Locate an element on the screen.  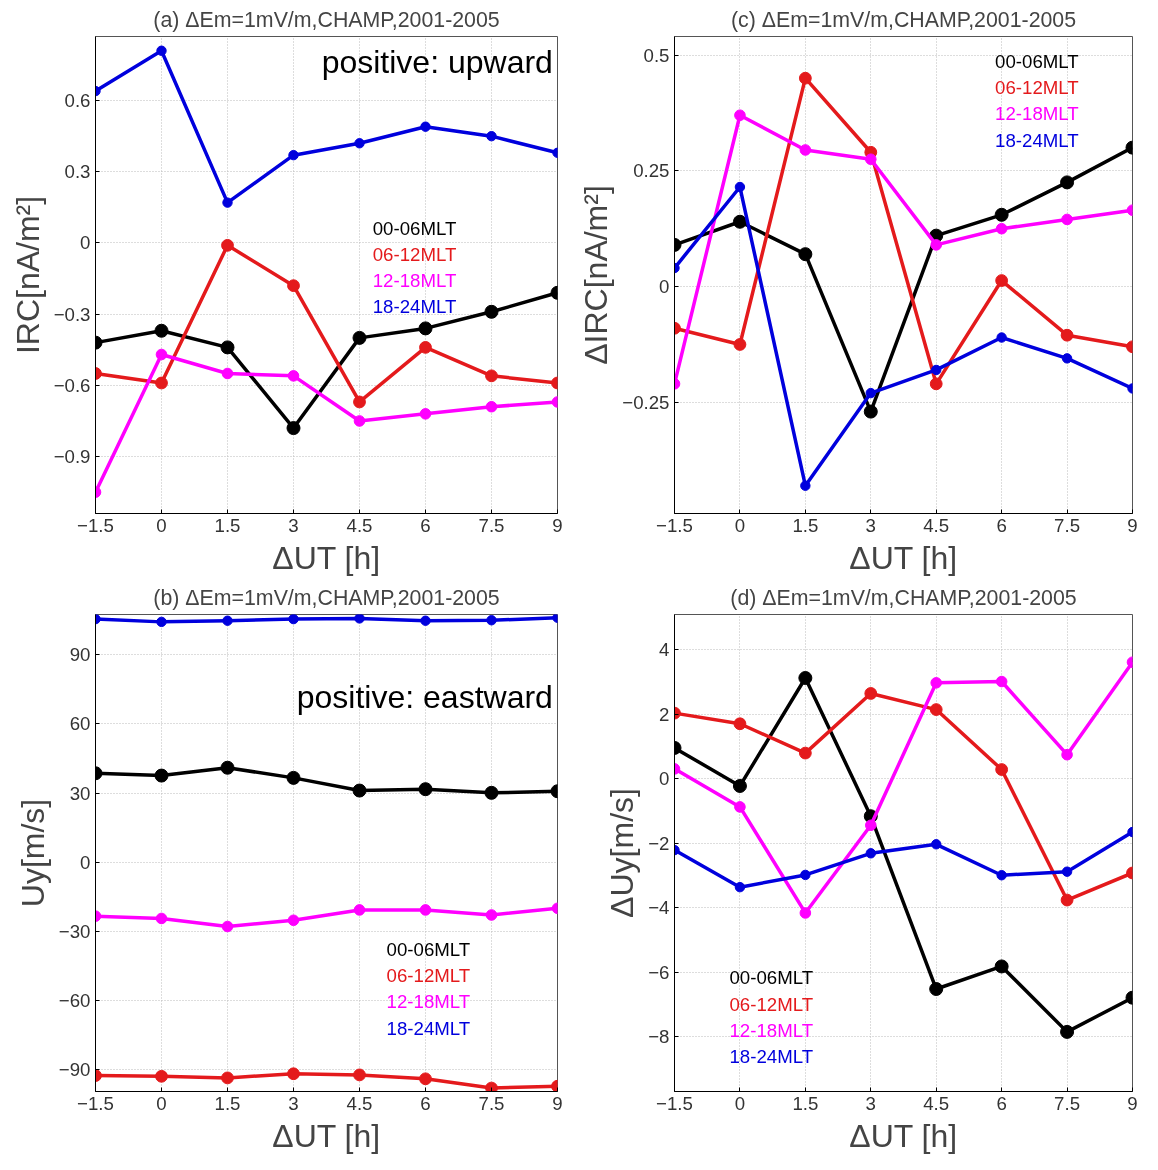
y-tick-label: 0.6 is located at coordinates (77, 101).